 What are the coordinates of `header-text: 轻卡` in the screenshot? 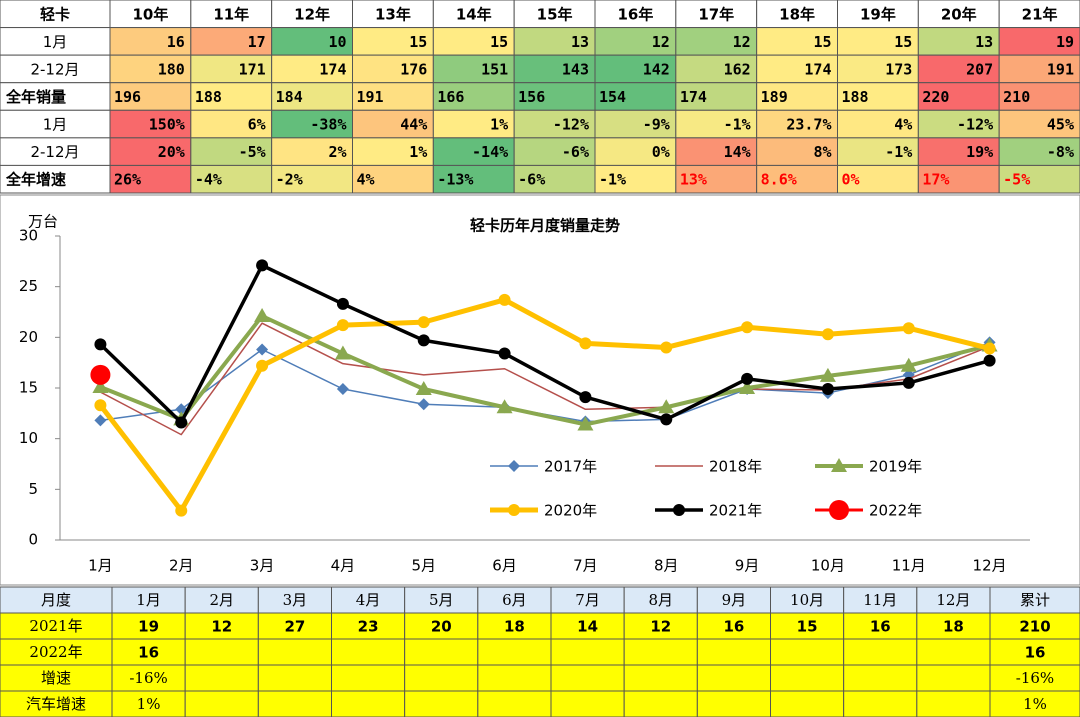 It's located at (55, 14).